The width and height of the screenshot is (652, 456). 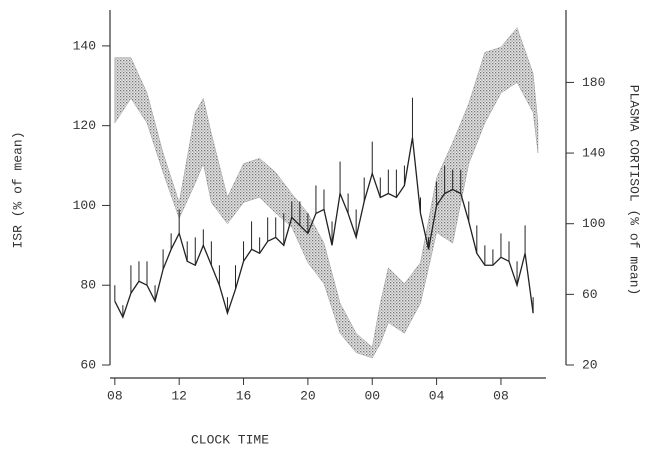 I want to click on y2-tick-label: 20, so click(x=590, y=364).